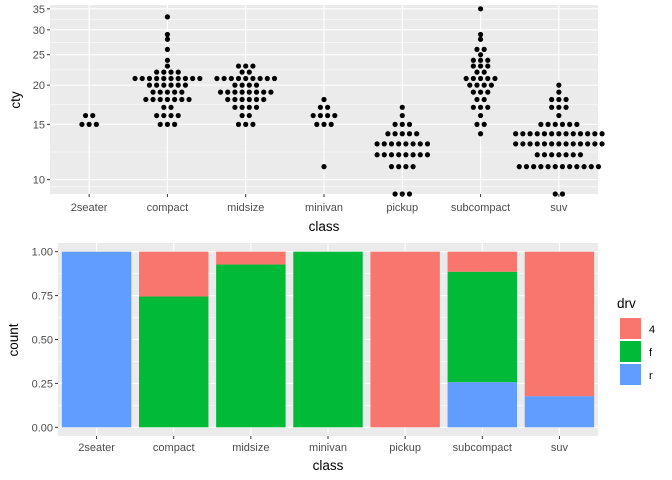  Describe the element at coordinates (482, 405) in the screenshot. I see `bar-segment-subcompact-r` at that location.